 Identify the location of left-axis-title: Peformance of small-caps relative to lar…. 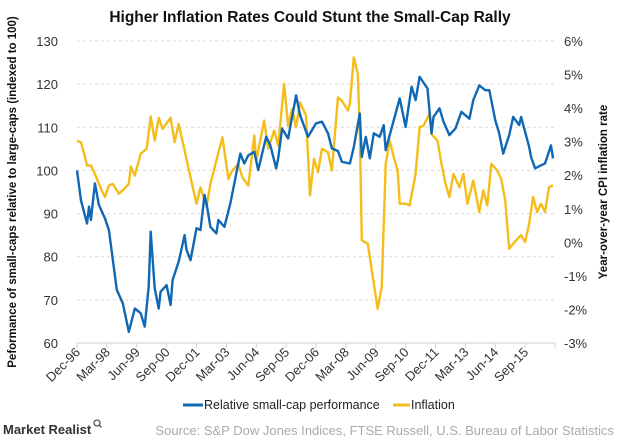
(13, 192).